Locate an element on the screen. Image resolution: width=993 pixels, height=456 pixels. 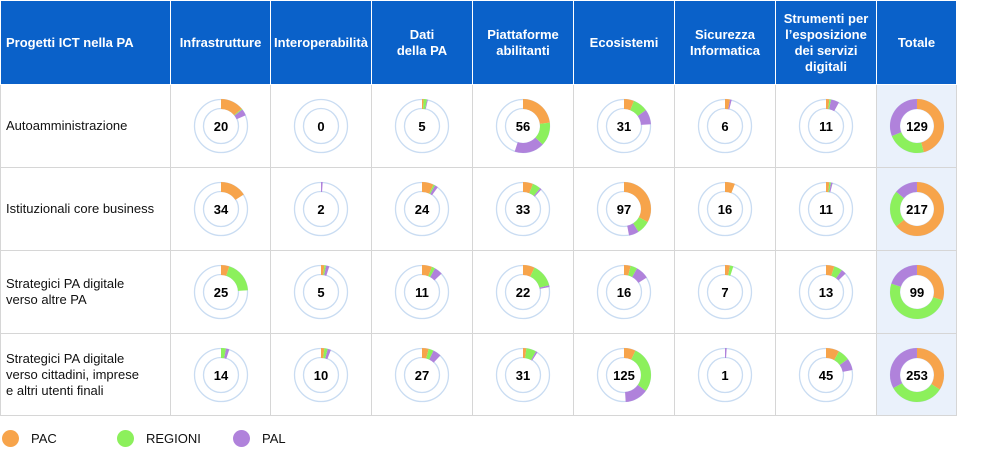
donut-chart: 11 is located at coordinates (422, 292).